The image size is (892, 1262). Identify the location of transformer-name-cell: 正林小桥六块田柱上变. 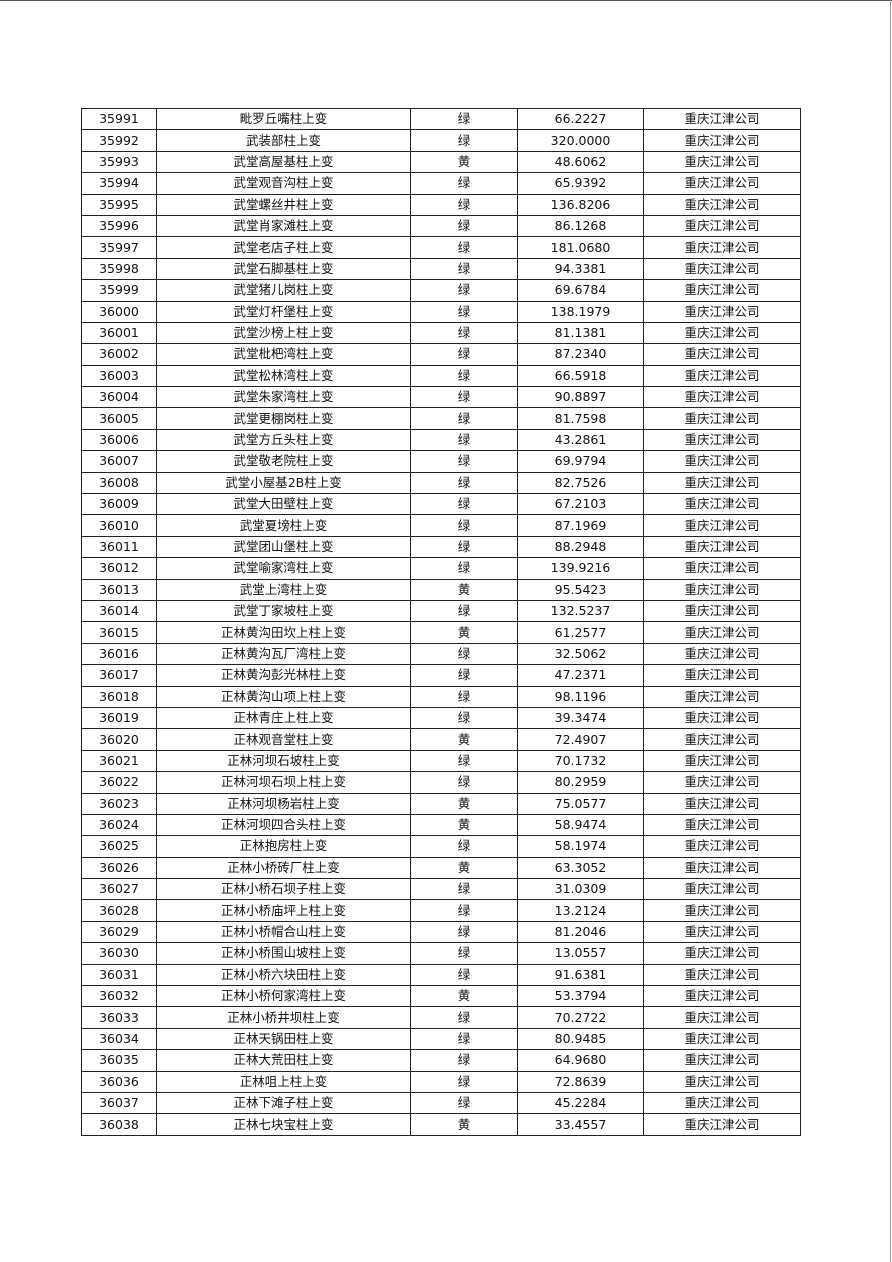
(283, 975).